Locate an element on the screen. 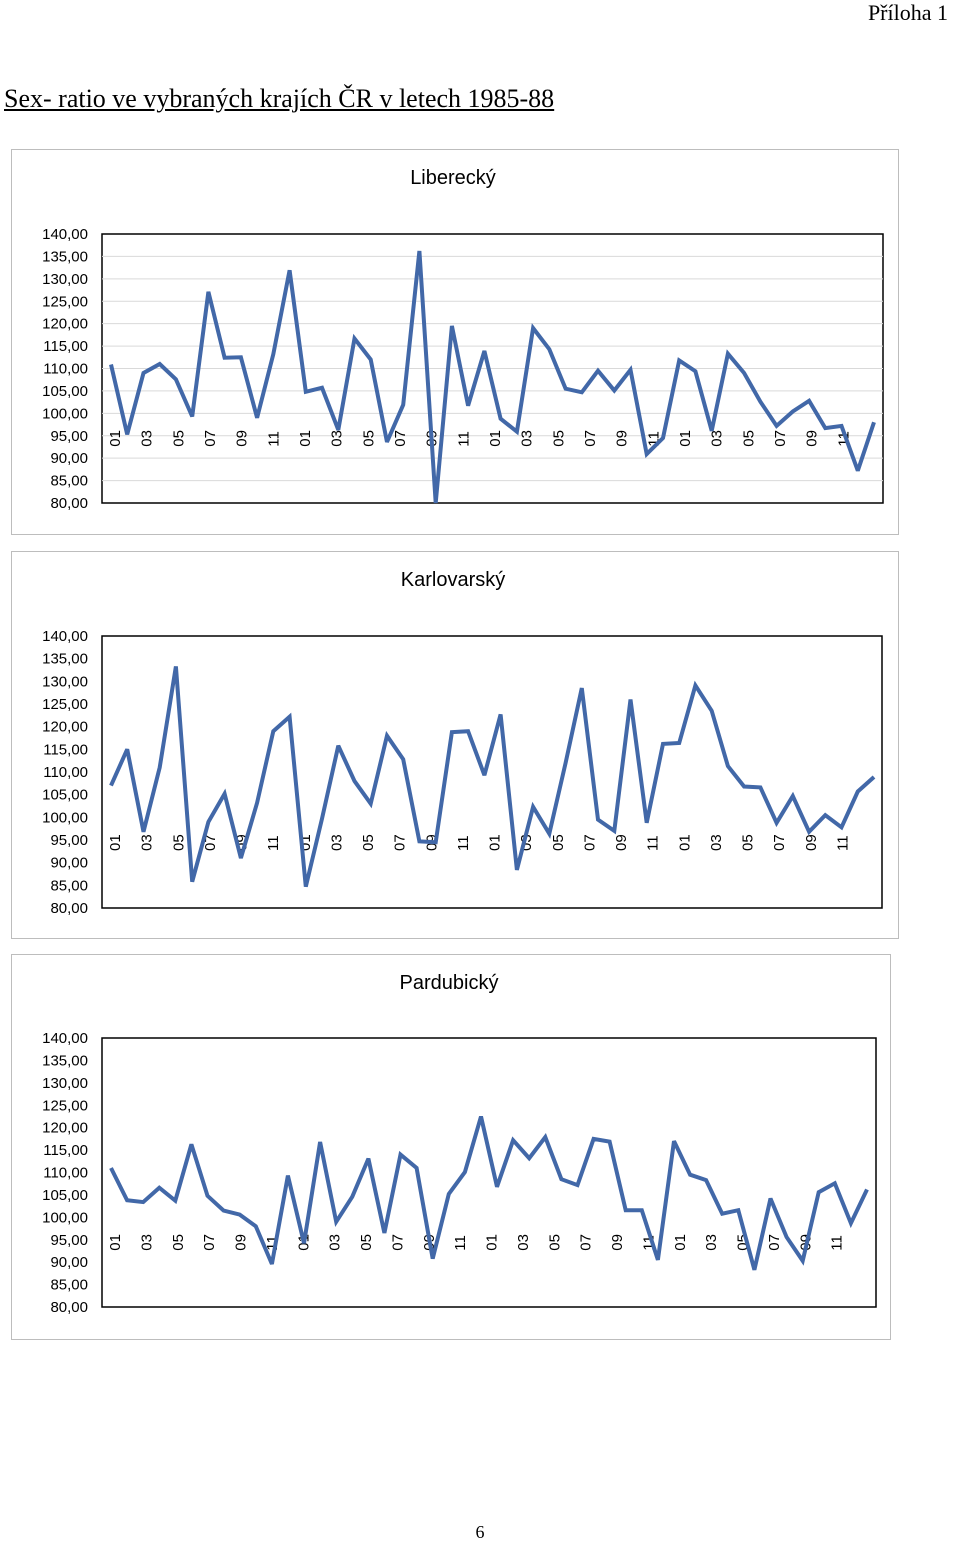 This screenshot has width=960, height=1543. y-tick-label-pardubicky: 105,00 is located at coordinates (65, 1195).